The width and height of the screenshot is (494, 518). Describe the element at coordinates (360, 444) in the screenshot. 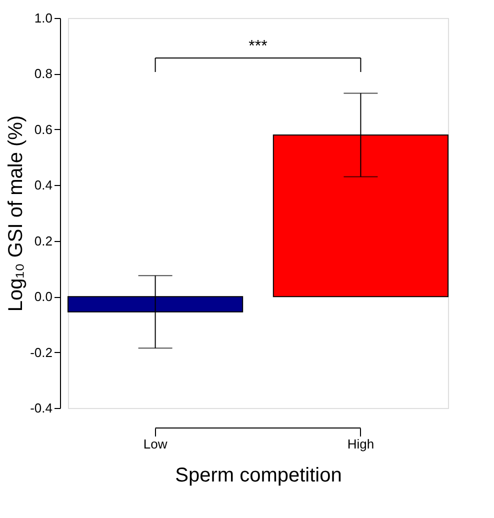

I see `x-tick-label: High` at that location.